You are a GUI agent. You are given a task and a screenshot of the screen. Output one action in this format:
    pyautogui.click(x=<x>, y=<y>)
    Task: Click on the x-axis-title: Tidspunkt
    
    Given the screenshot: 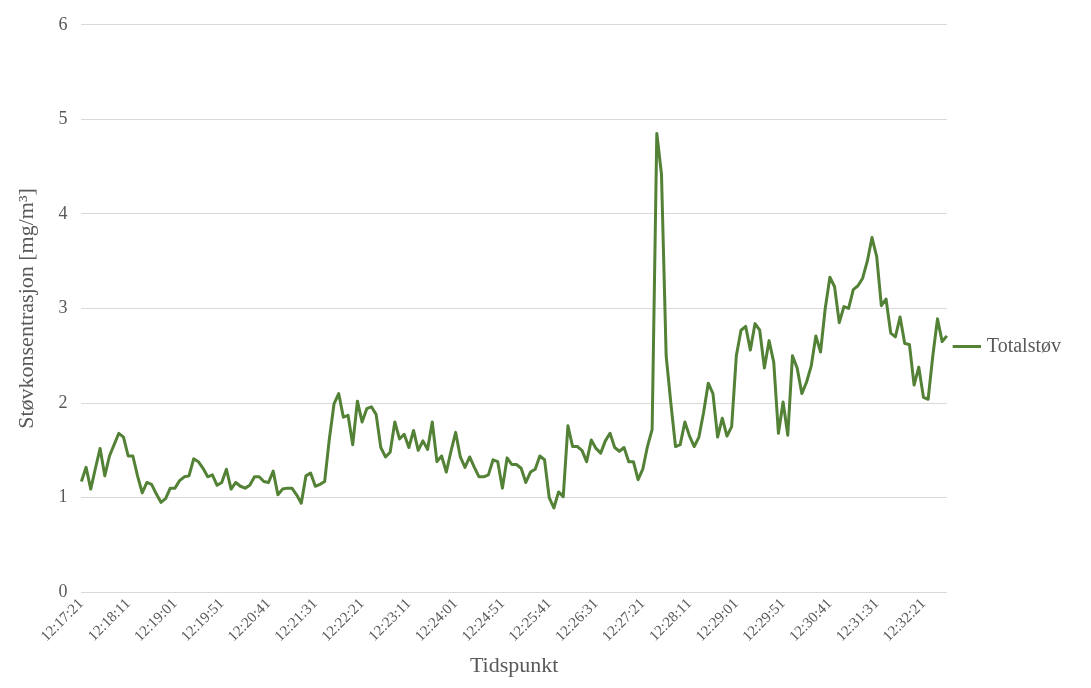 What is the action you would take?
    pyautogui.click(x=514, y=664)
    